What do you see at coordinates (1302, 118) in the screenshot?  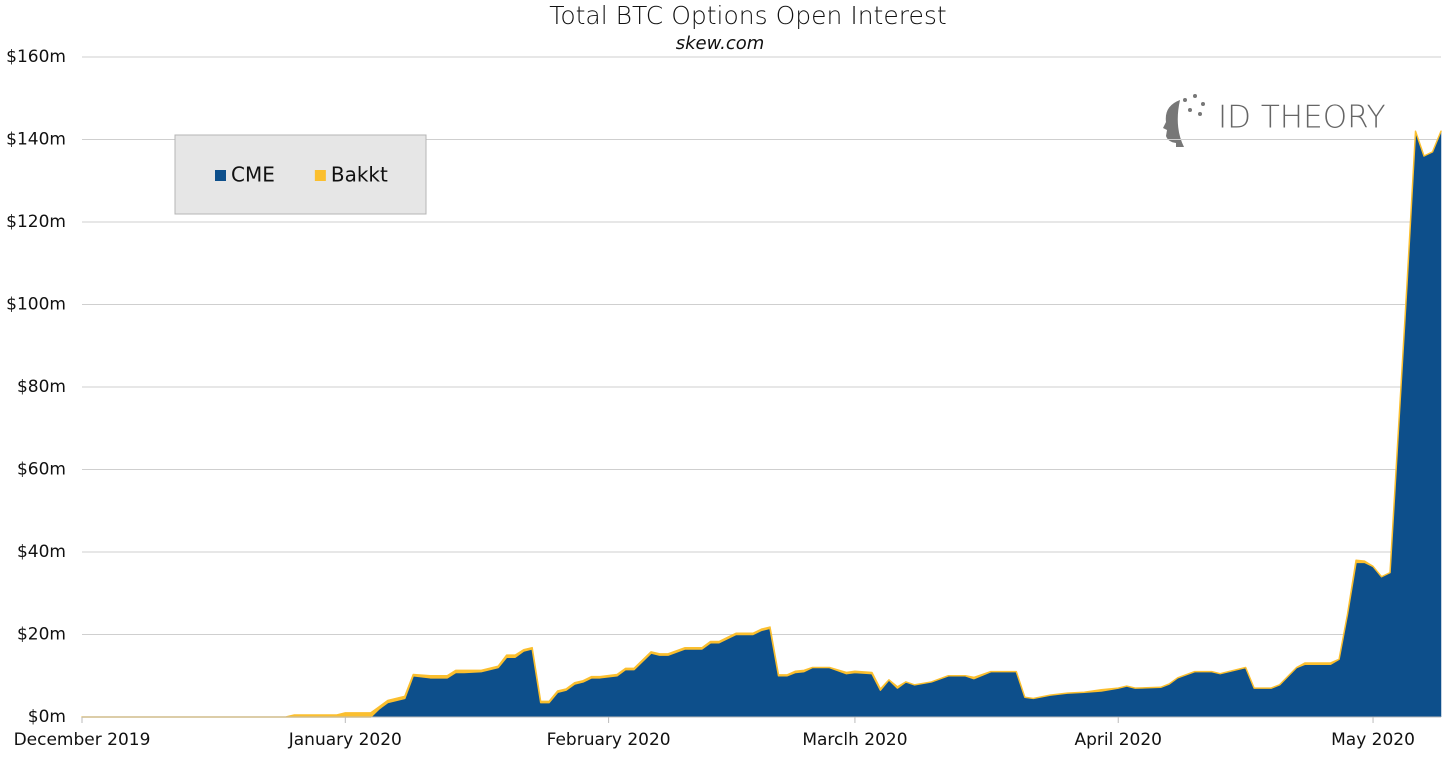 I see `watermark: ID THEORY` at bounding box center [1302, 118].